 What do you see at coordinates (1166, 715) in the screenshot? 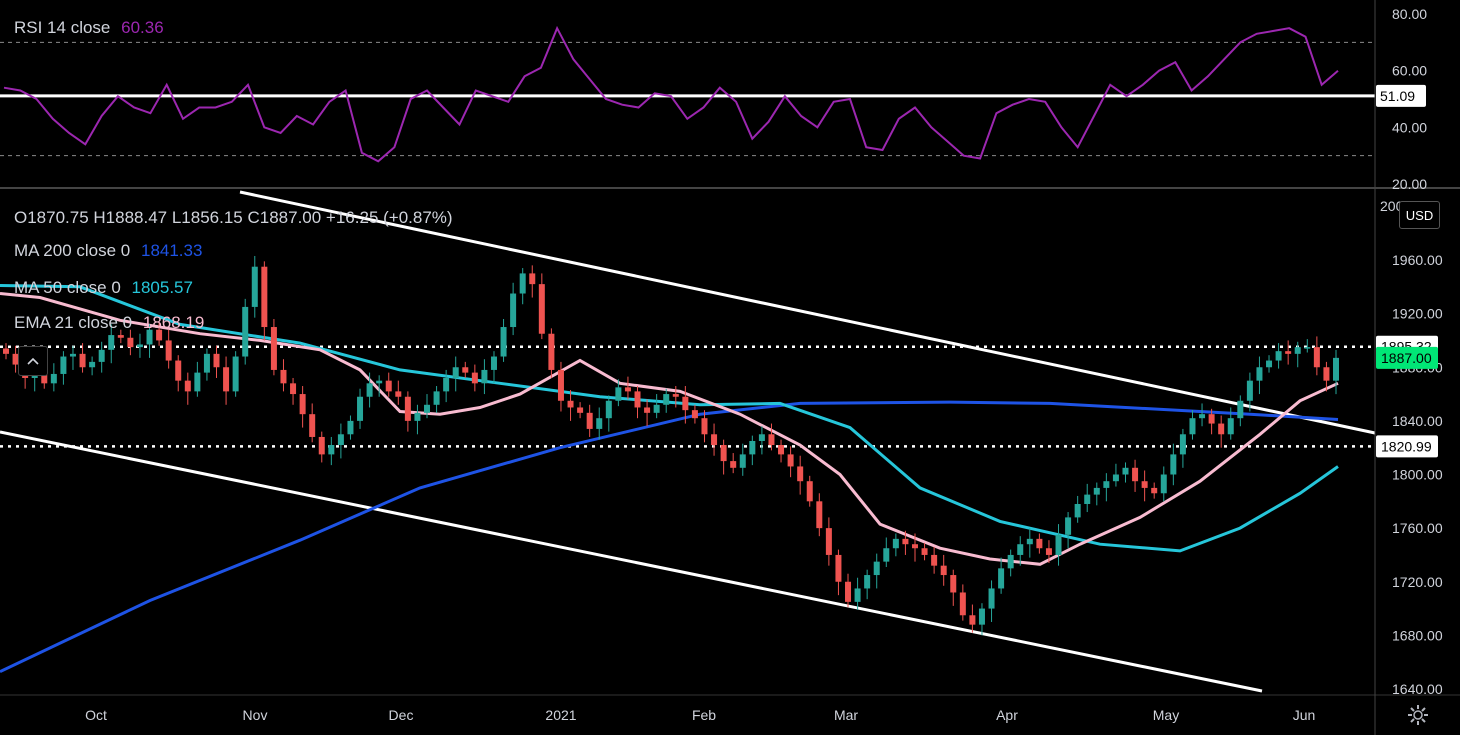
I see `x-tick-label: May` at bounding box center [1166, 715].